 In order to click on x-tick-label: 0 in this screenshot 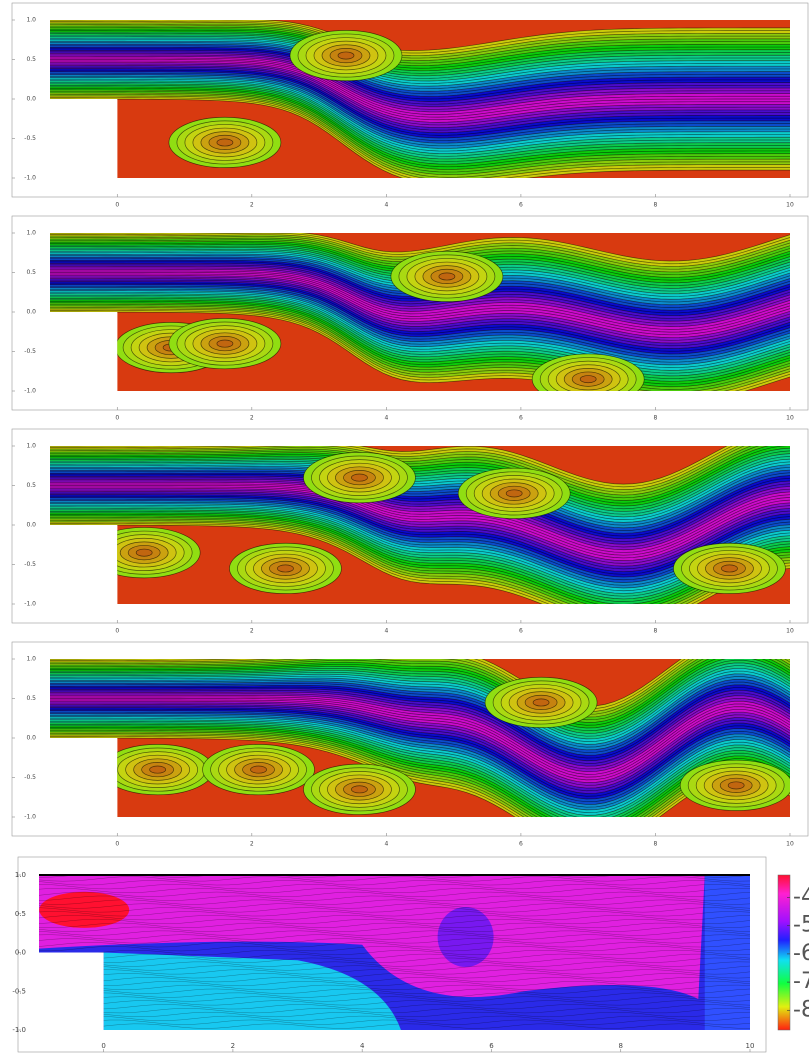, I will do `click(117, 844)`.